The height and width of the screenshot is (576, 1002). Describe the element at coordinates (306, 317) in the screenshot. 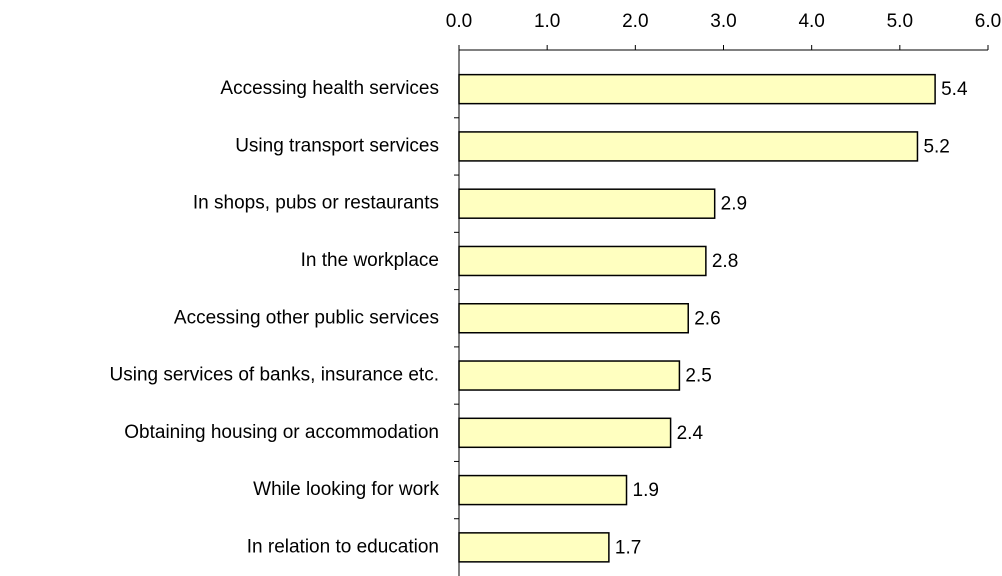

I see `y-tick-label: Accessing other public services` at that location.